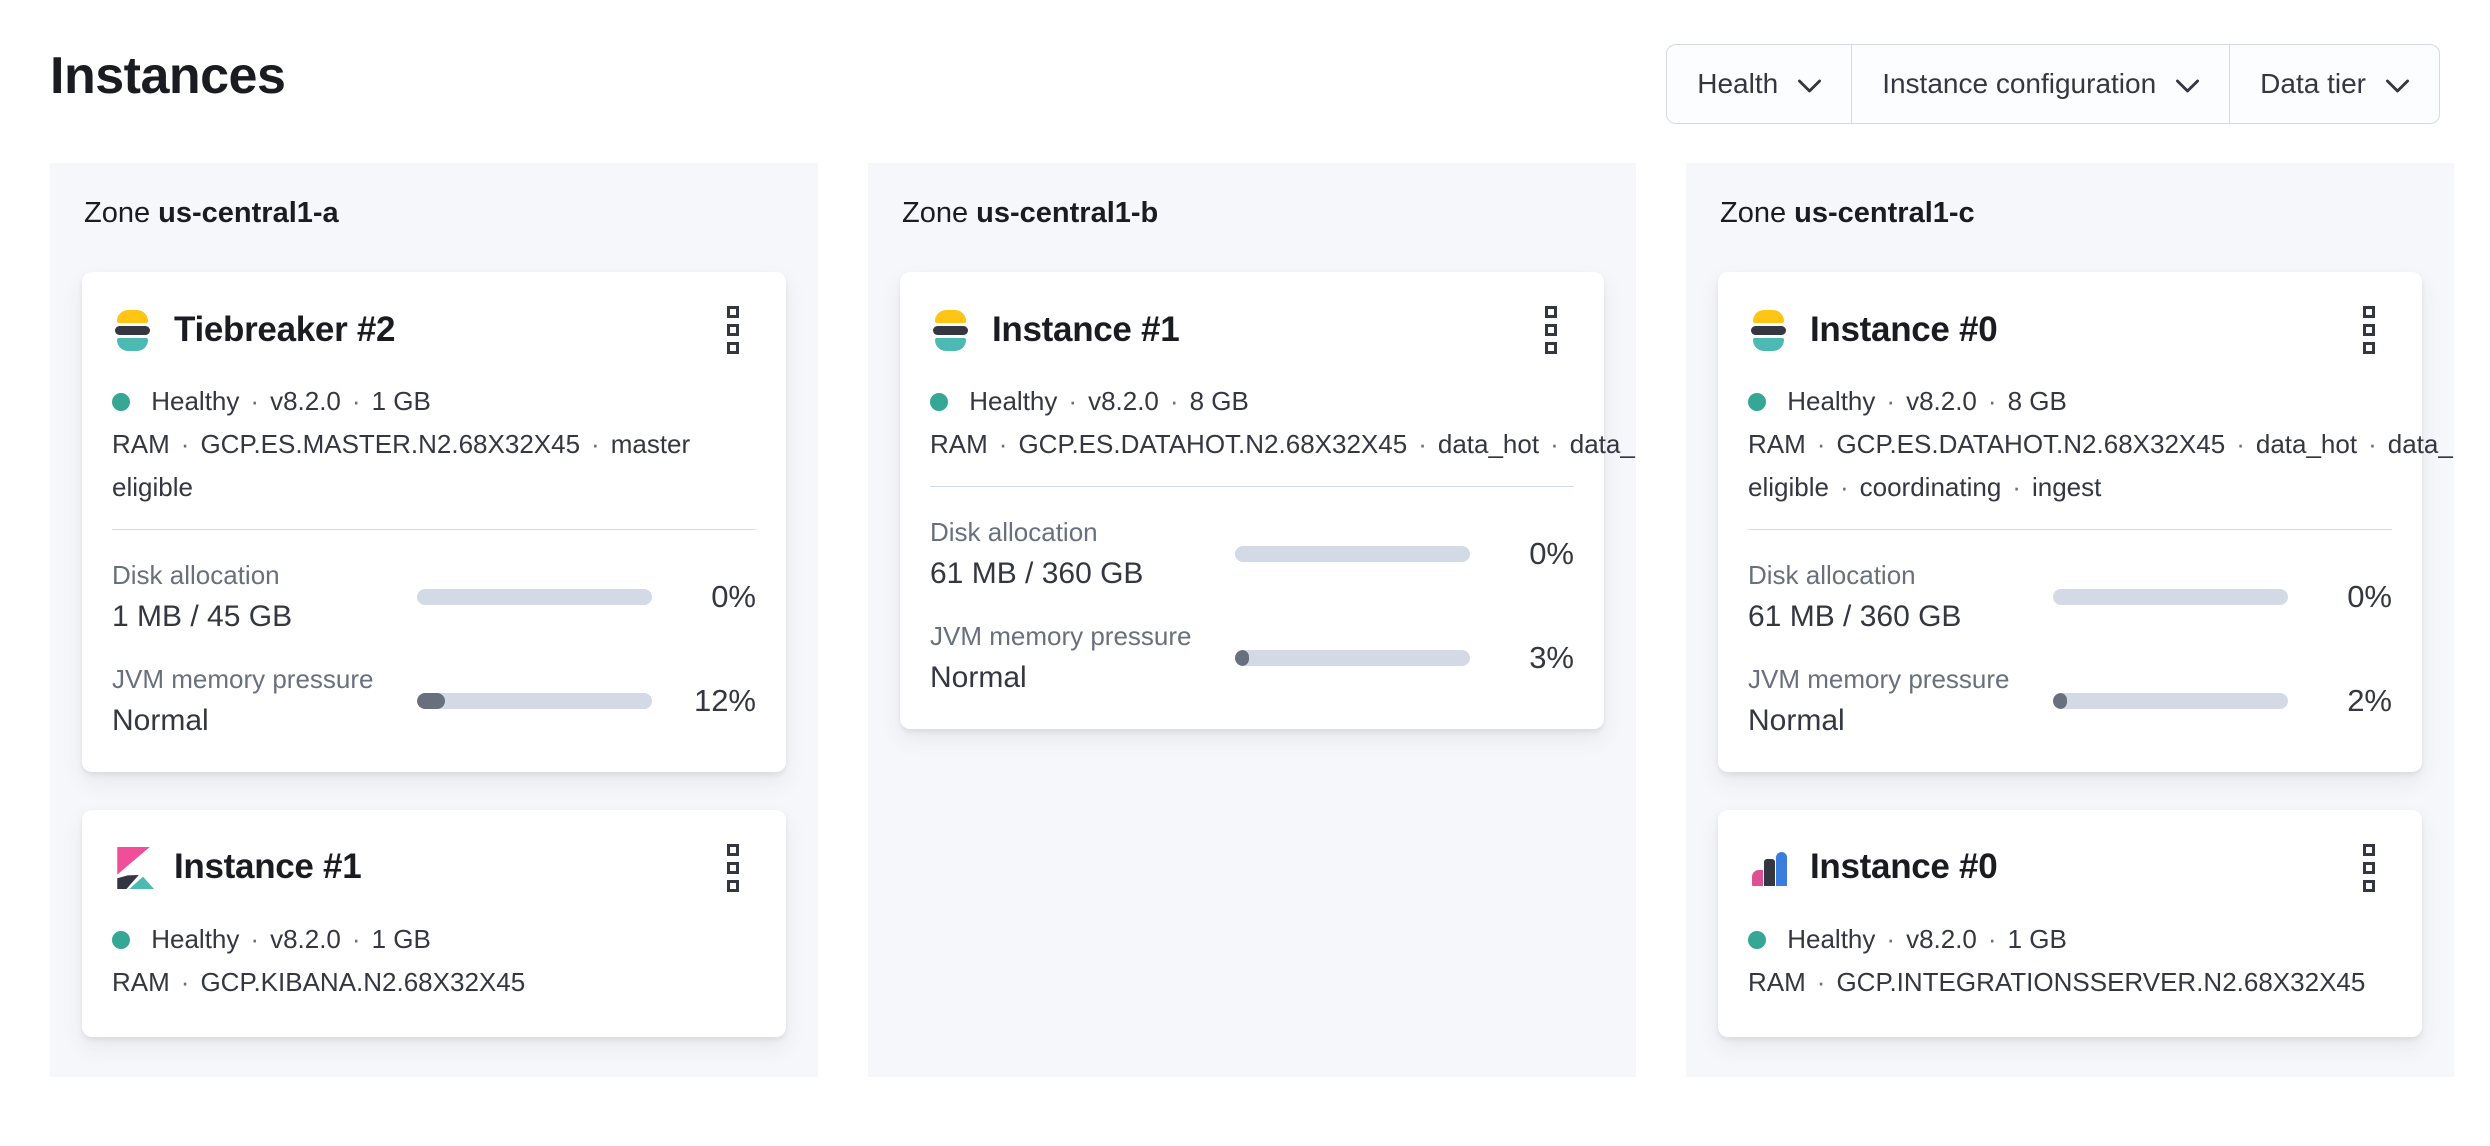  I want to click on filter-data-tier: Data tier, so click(2334, 84).